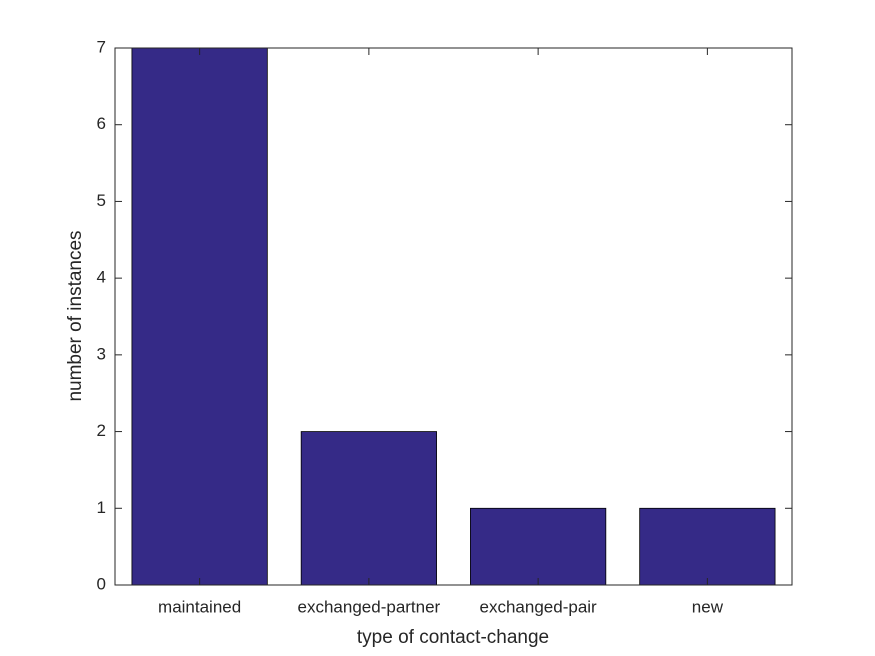  Describe the element at coordinates (101, 277) in the screenshot. I see `y-tick-label: 4` at that location.